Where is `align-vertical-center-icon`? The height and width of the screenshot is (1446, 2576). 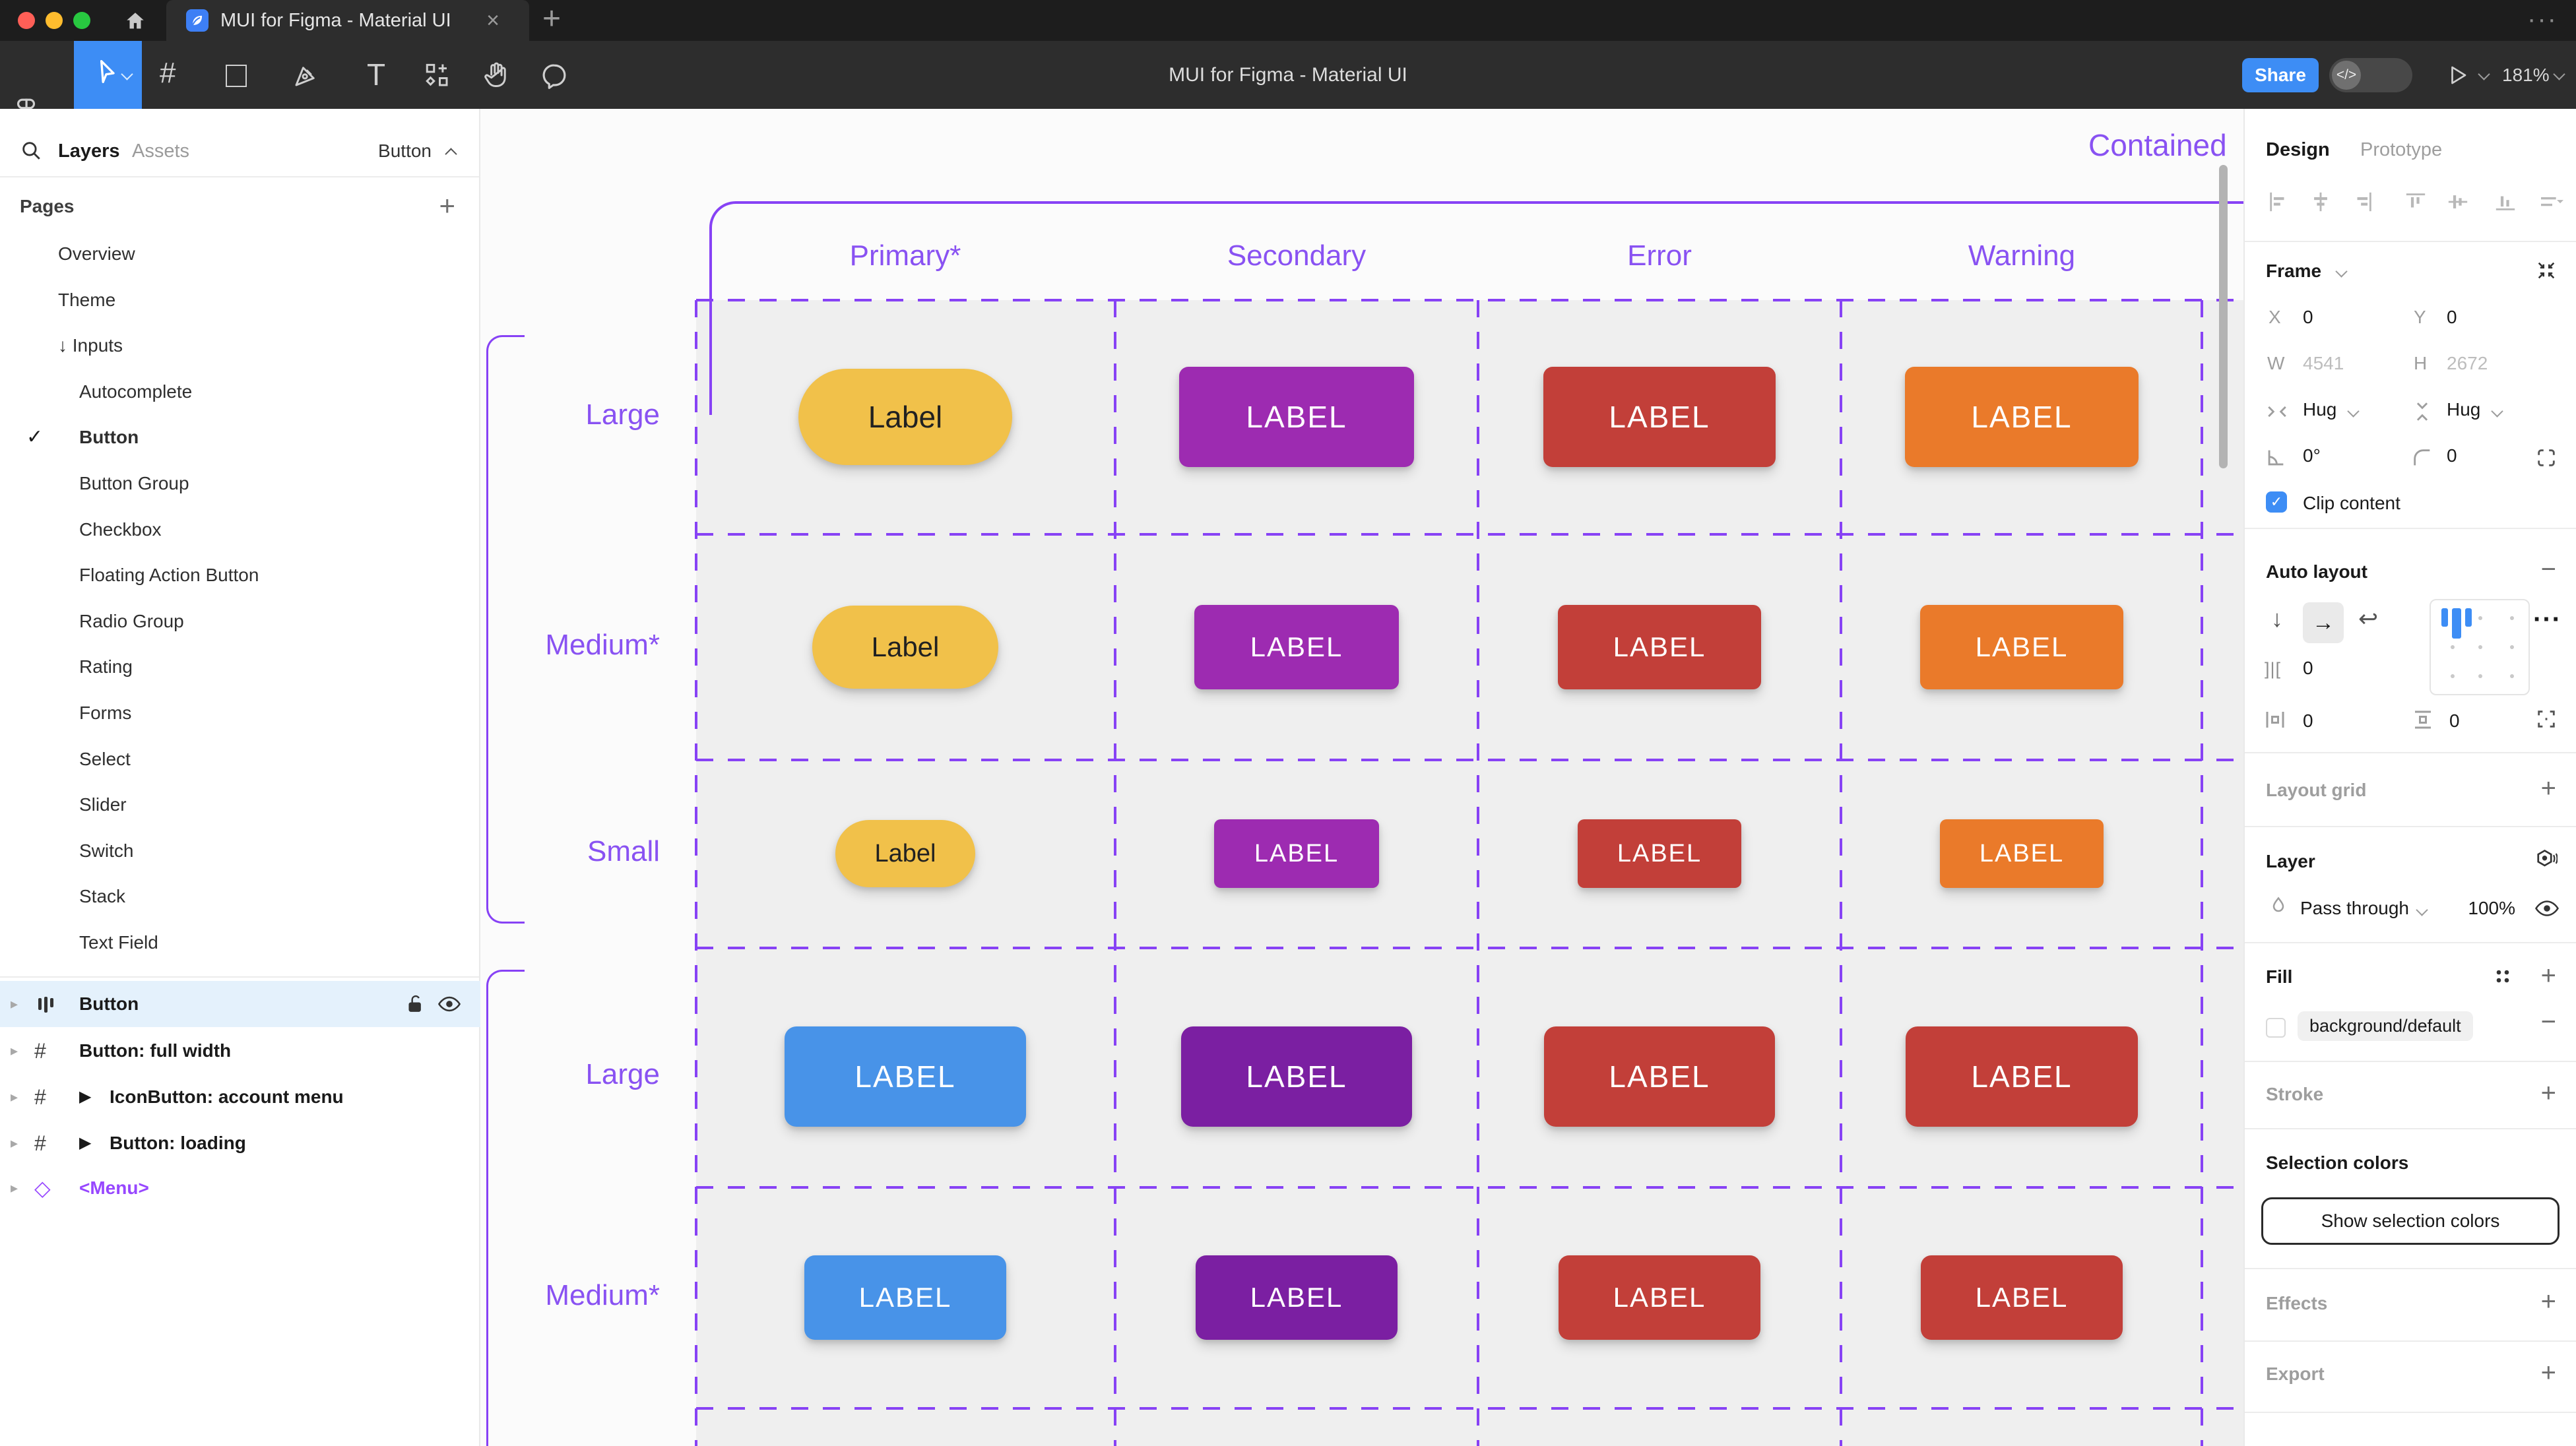 align-vertical-center-icon is located at coordinates (2458, 202).